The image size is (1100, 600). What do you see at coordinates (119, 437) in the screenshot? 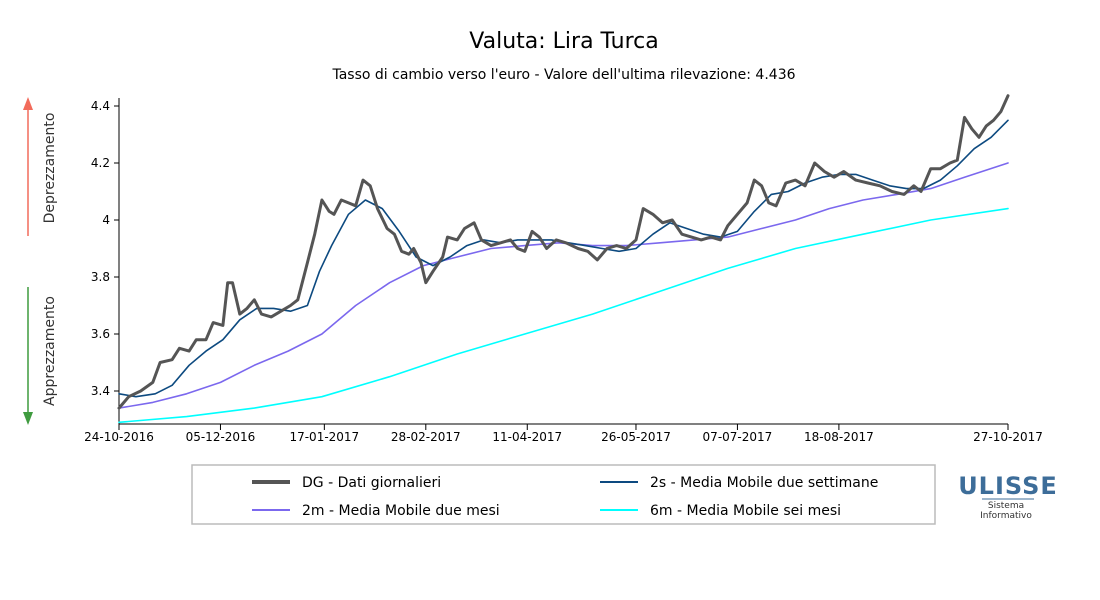
I see `x-tick-label: 24-10-2016` at bounding box center [119, 437].